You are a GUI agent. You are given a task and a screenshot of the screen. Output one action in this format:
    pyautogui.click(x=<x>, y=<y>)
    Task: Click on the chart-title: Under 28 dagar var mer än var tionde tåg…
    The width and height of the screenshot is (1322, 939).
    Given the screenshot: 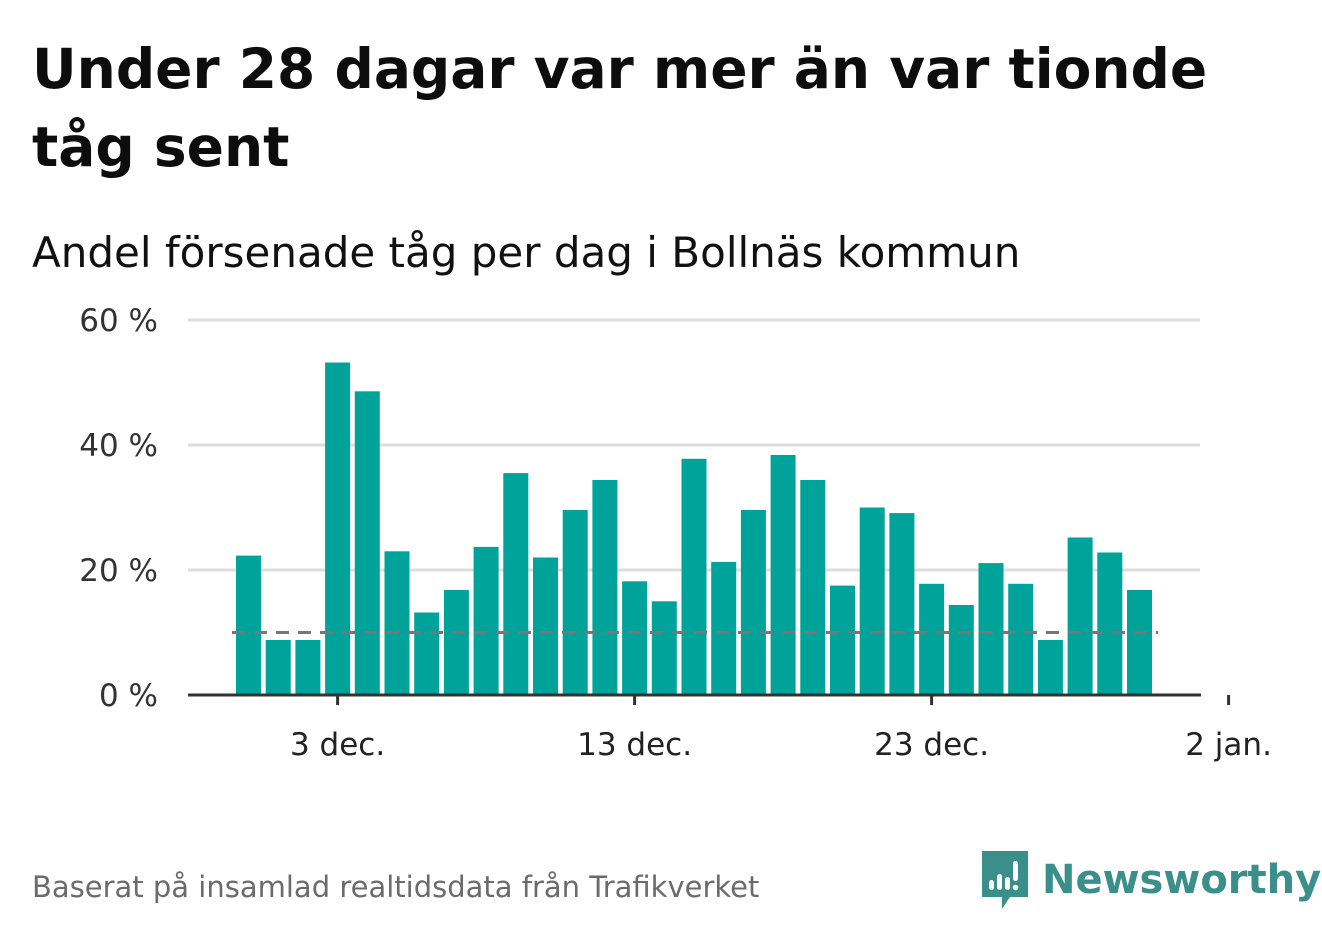 What is the action you would take?
    pyautogui.click(x=620, y=108)
    